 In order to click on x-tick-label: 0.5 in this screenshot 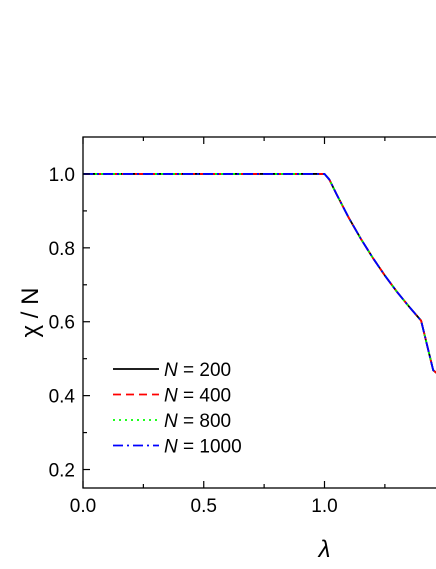, I will do `click(204, 506)`.